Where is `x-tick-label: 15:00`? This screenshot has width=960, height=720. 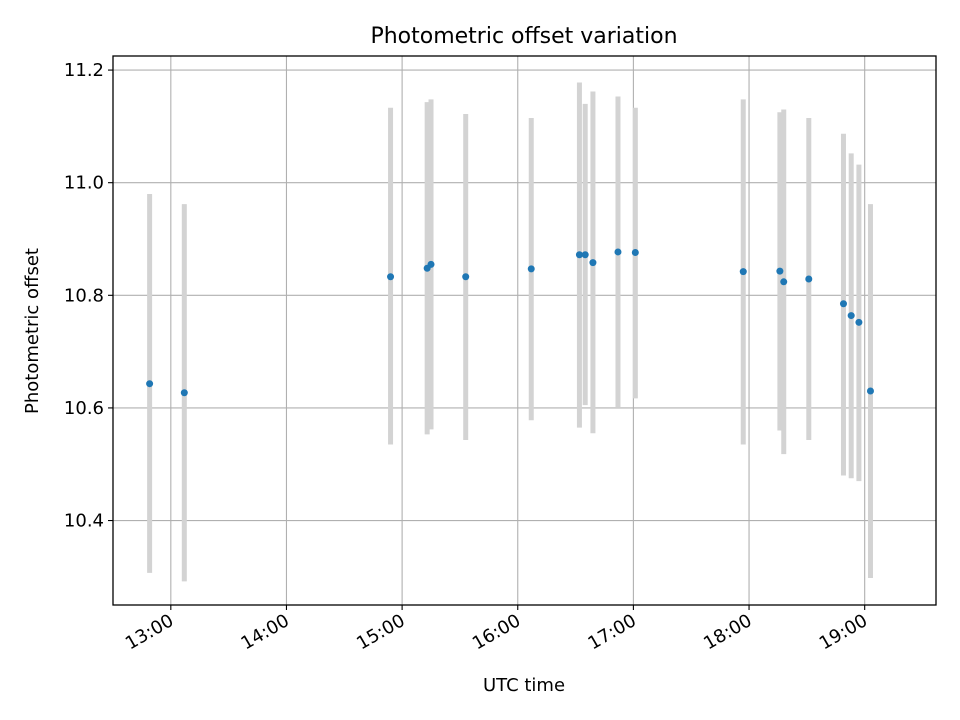
x-tick-label: 15:00 is located at coordinates (380, 632).